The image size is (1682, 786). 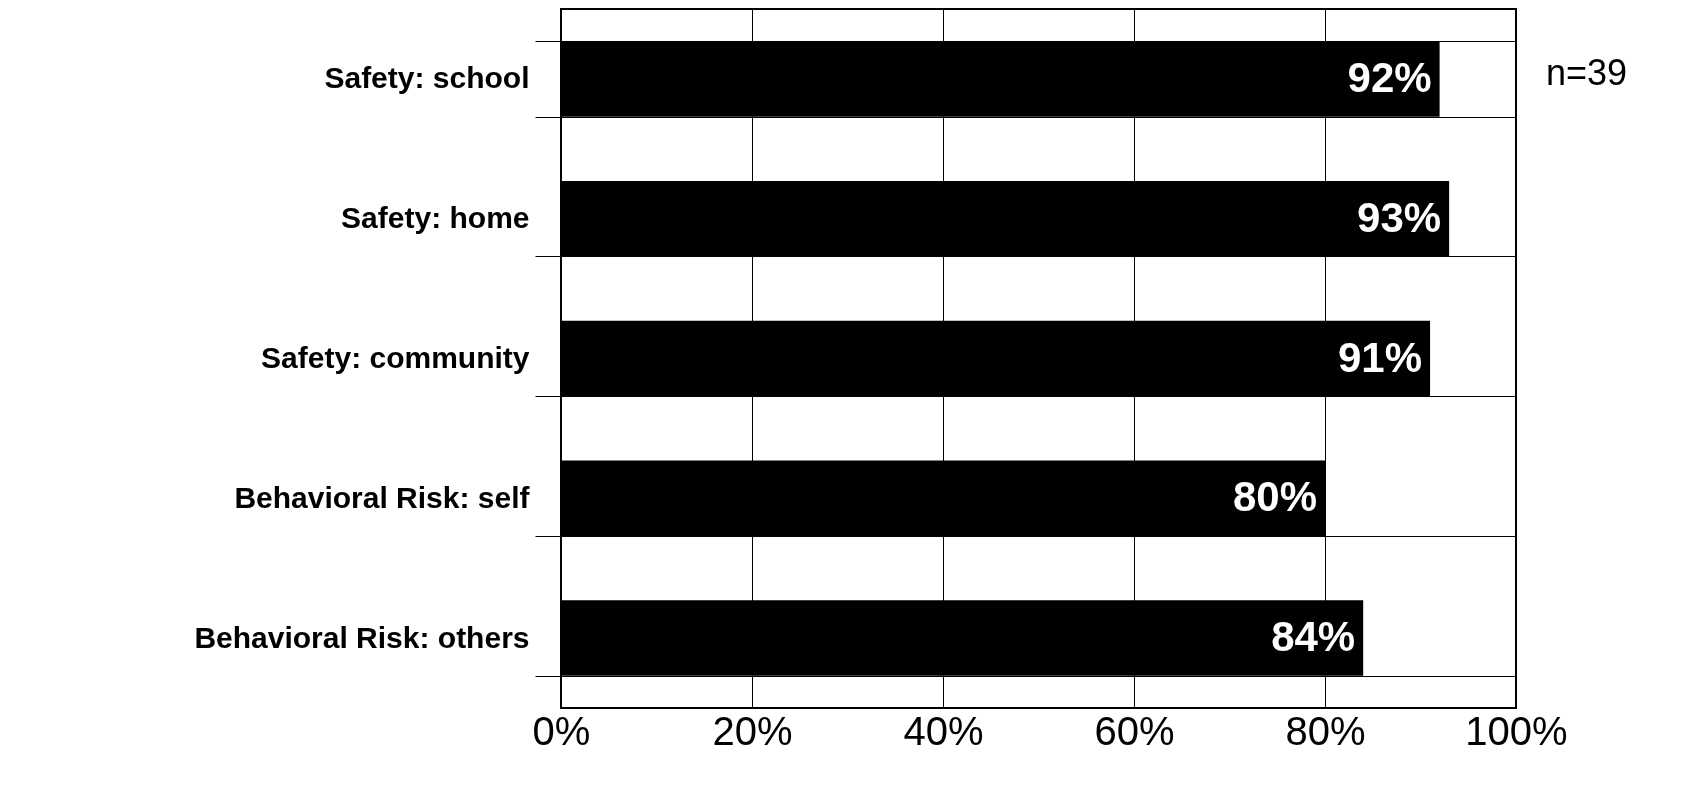 I want to click on y-tick-label: Behavioral Risk: self, so click(x=382, y=497).